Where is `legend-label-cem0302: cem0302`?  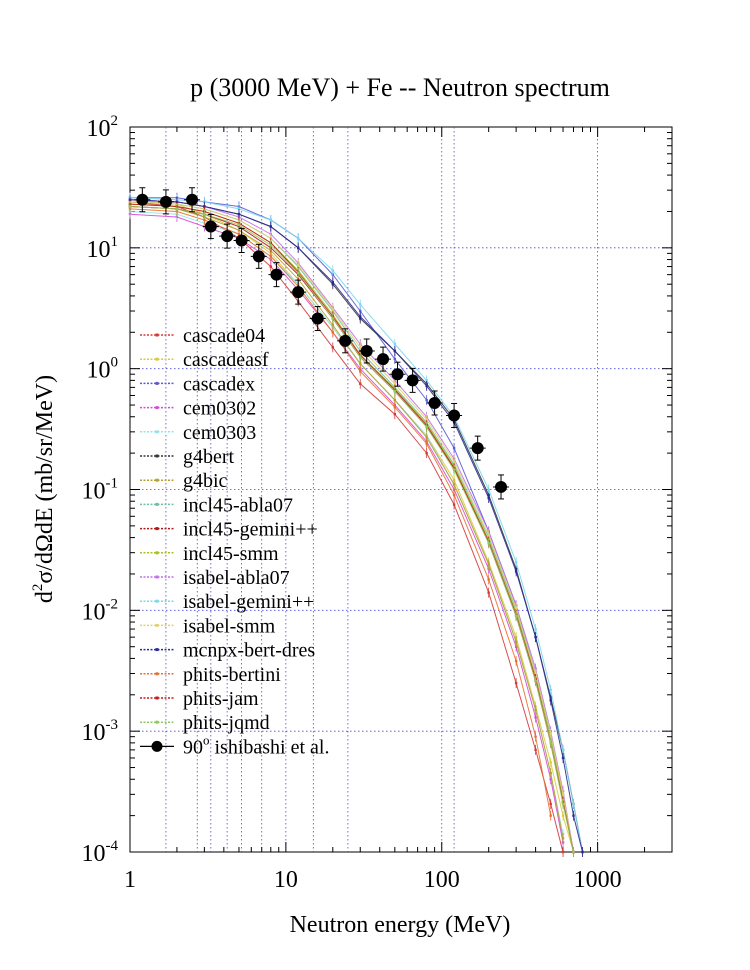 legend-label-cem0302: cem0302 is located at coordinates (219, 409).